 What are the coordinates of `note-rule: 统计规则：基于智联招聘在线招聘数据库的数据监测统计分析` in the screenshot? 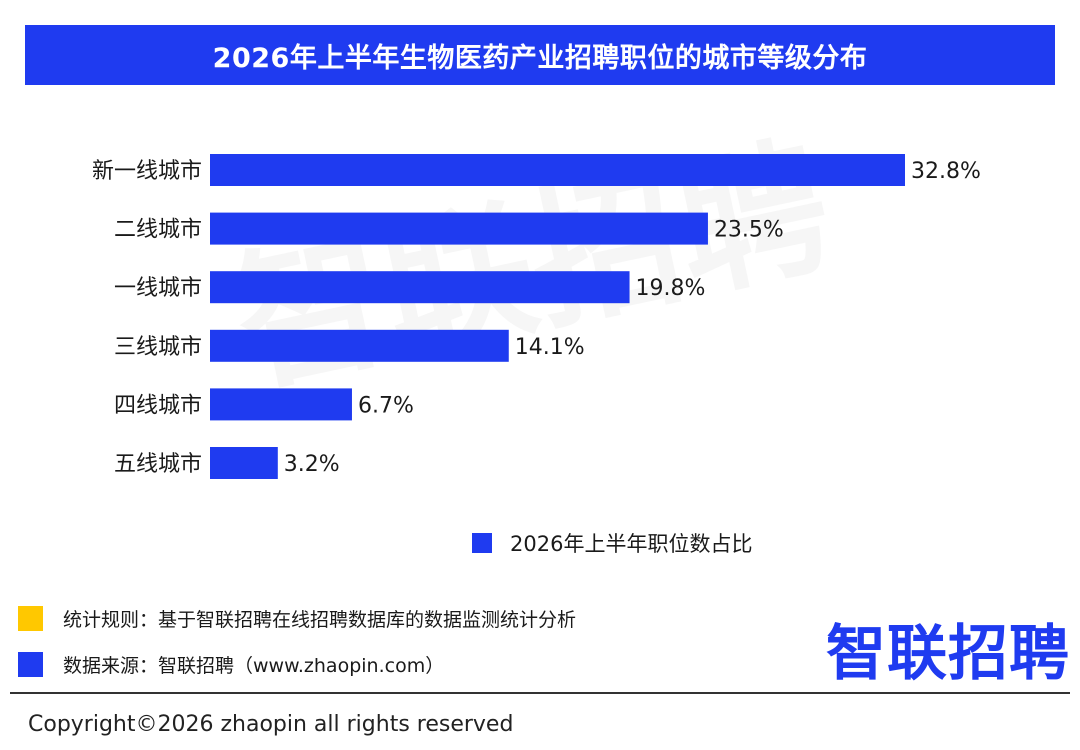 It's located at (297, 618).